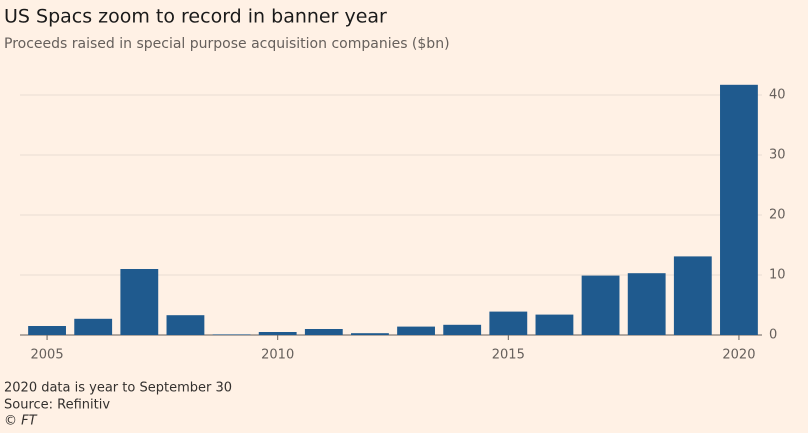 This screenshot has height=433, width=808. I want to click on note: Source: Refinitiv, so click(57, 405).